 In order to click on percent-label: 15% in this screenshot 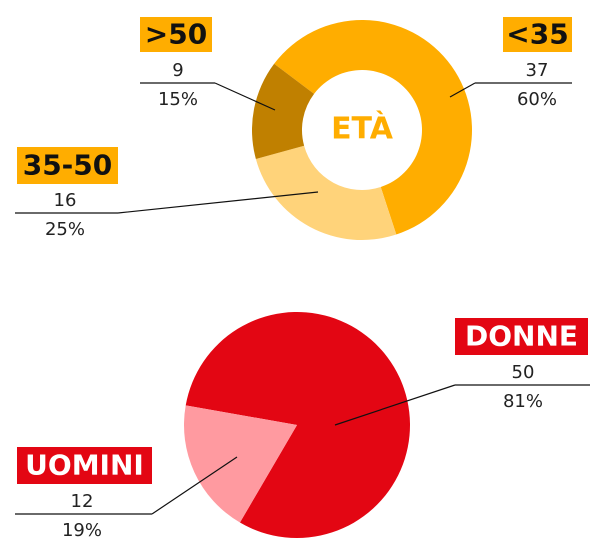, I will do `click(178, 99)`.